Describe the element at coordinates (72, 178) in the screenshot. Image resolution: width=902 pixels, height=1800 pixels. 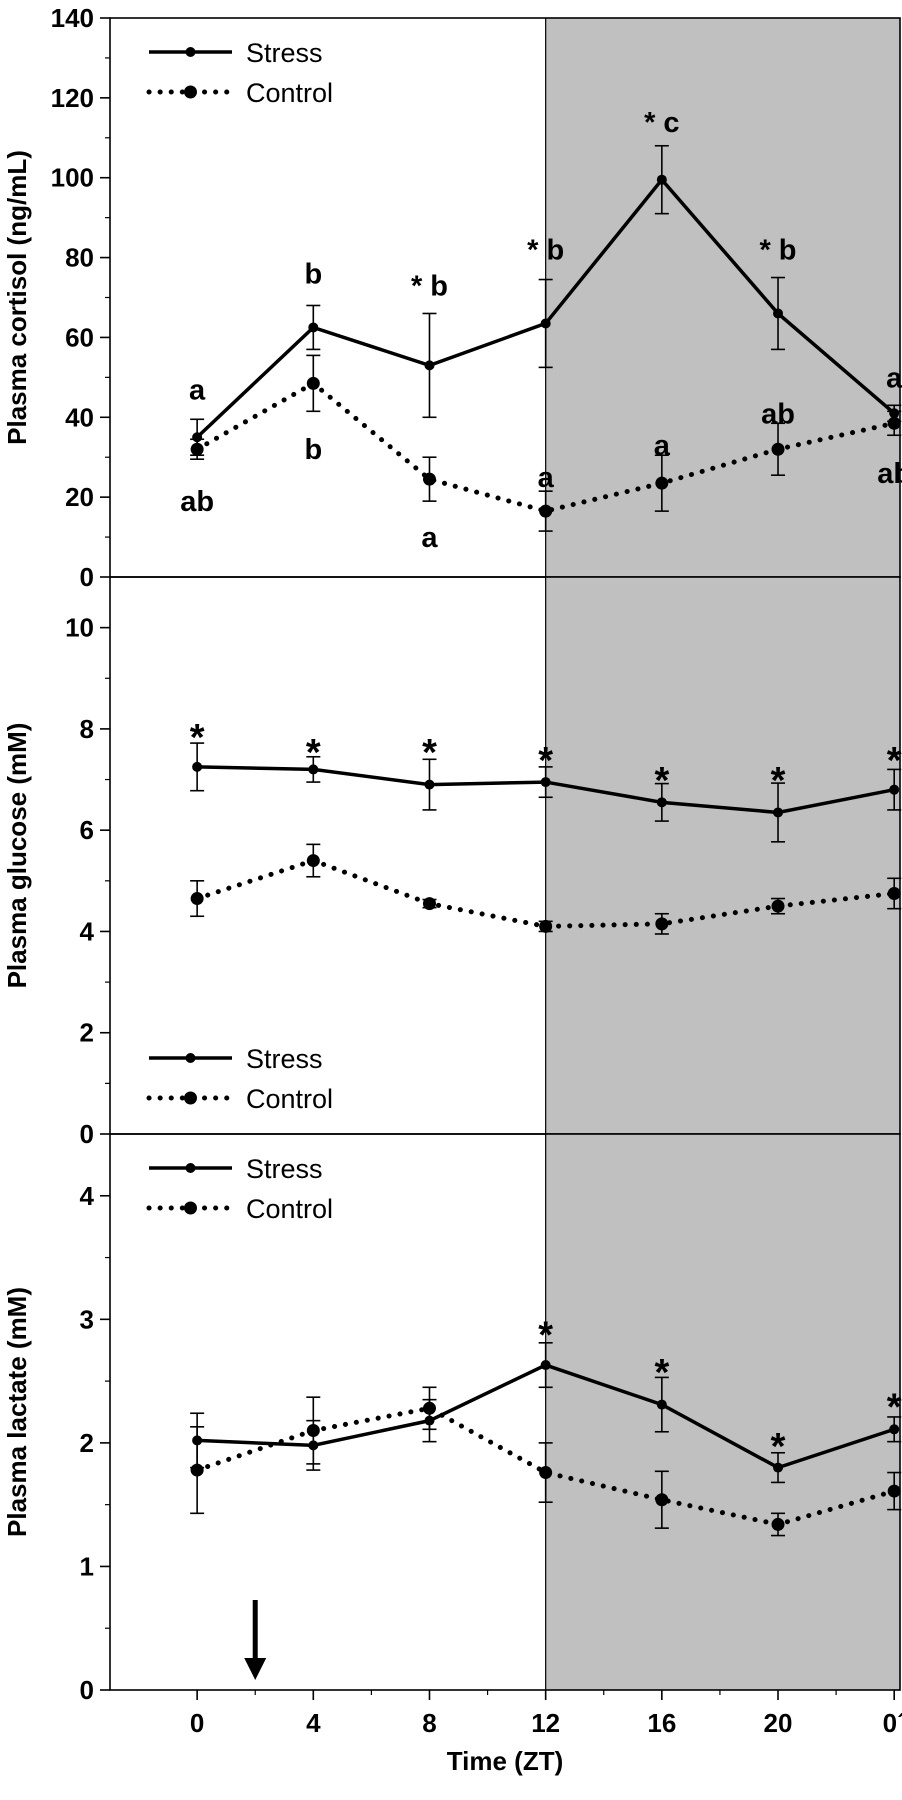
I see `y-tick-label: 100` at that location.